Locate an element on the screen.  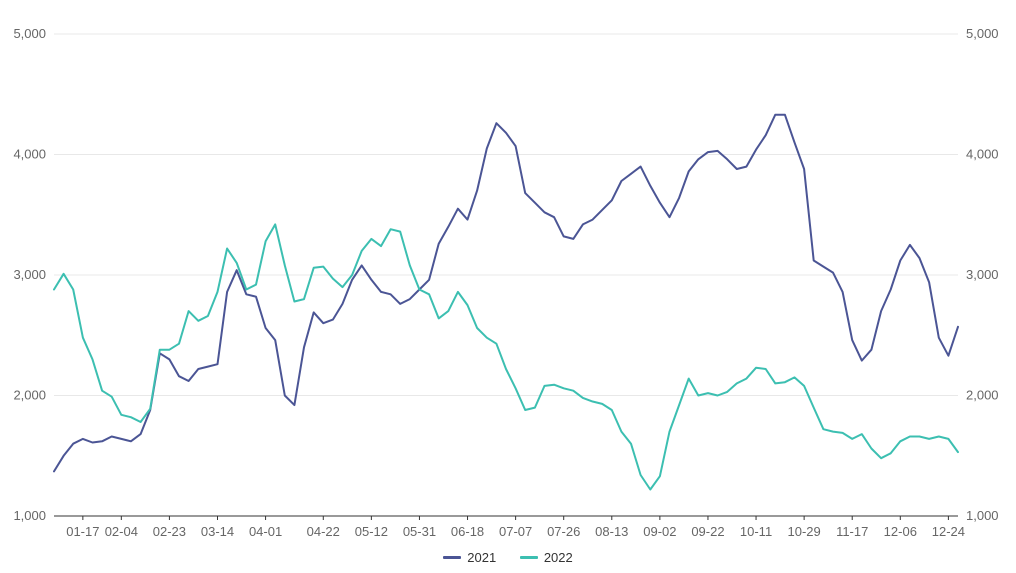
y-tick-label-right: 1,000 is located at coordinates (982, 515).